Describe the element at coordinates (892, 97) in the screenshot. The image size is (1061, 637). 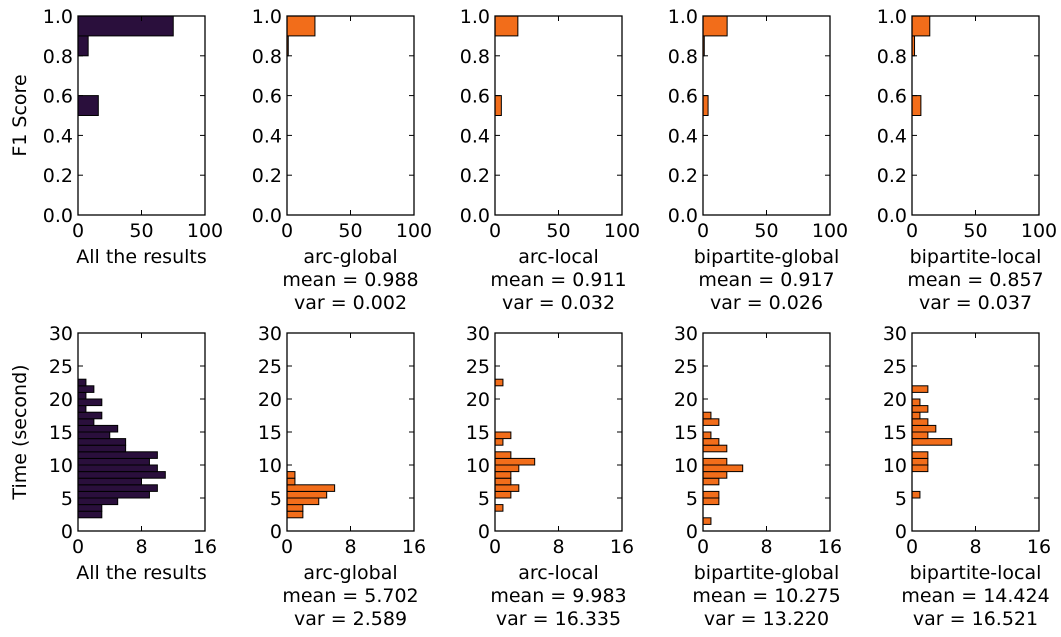
I see `y-tick-label: 0.6` at that location.